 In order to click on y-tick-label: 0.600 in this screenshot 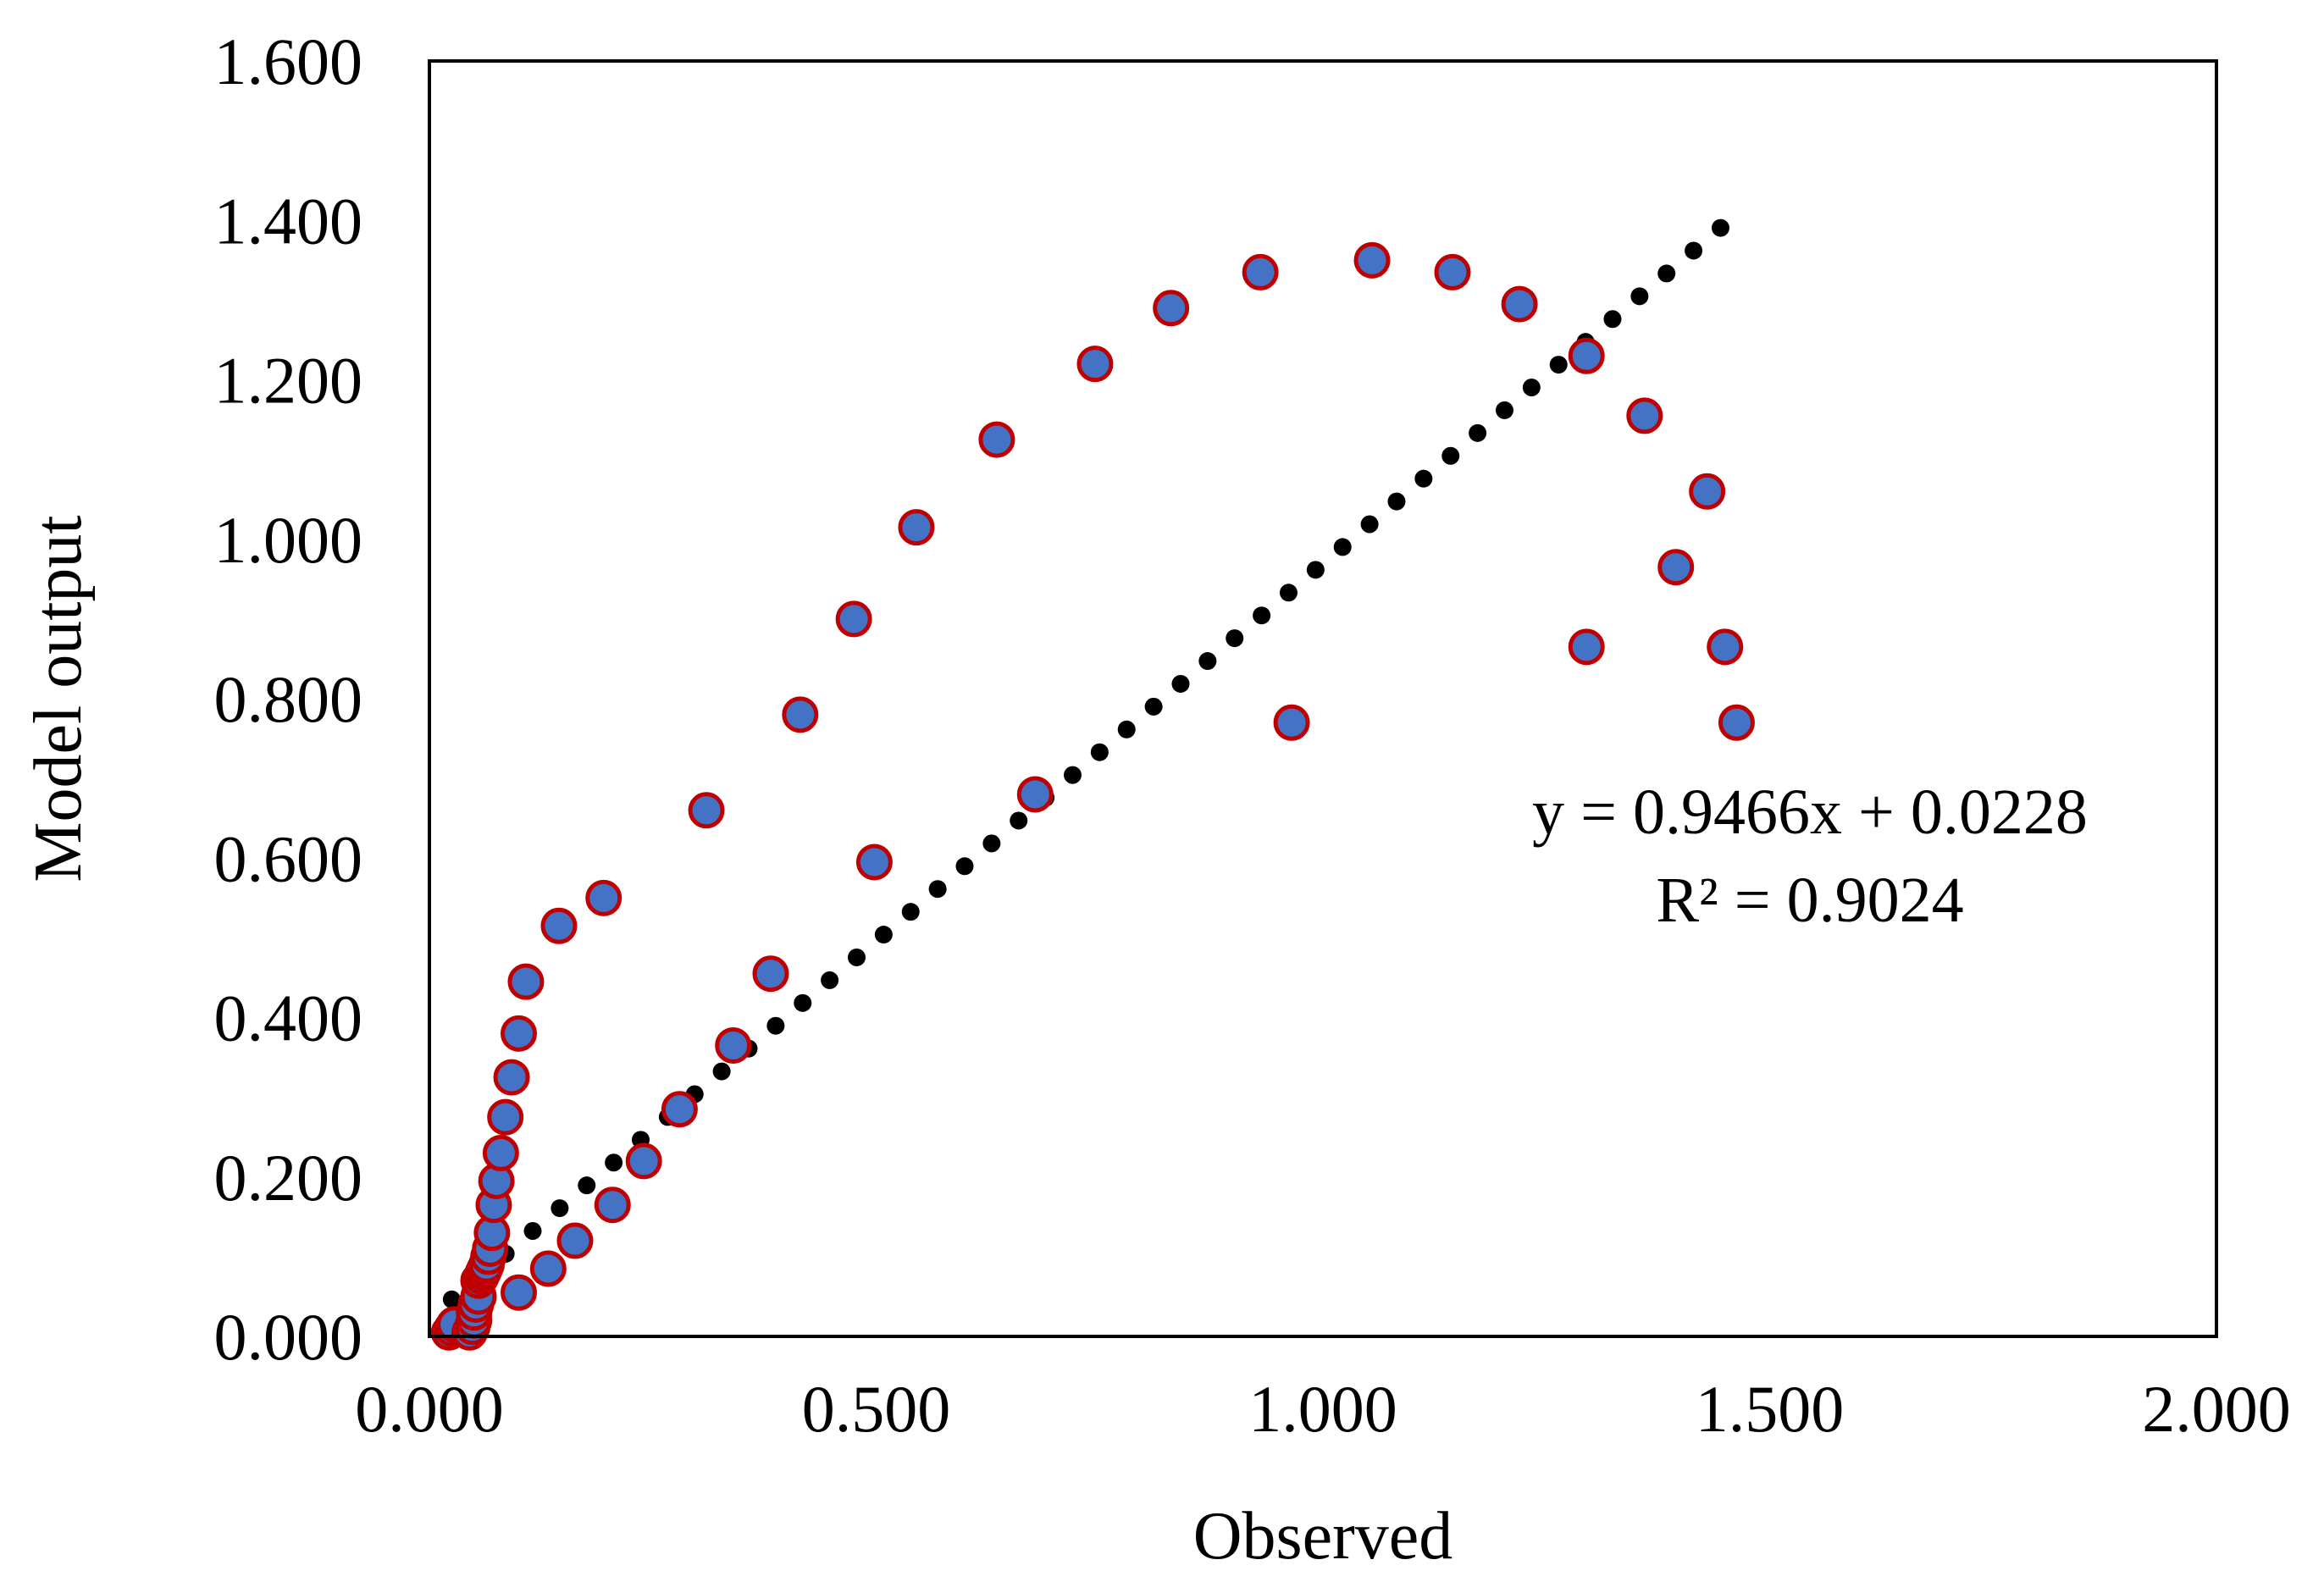, I will do `click(288, 858)`.